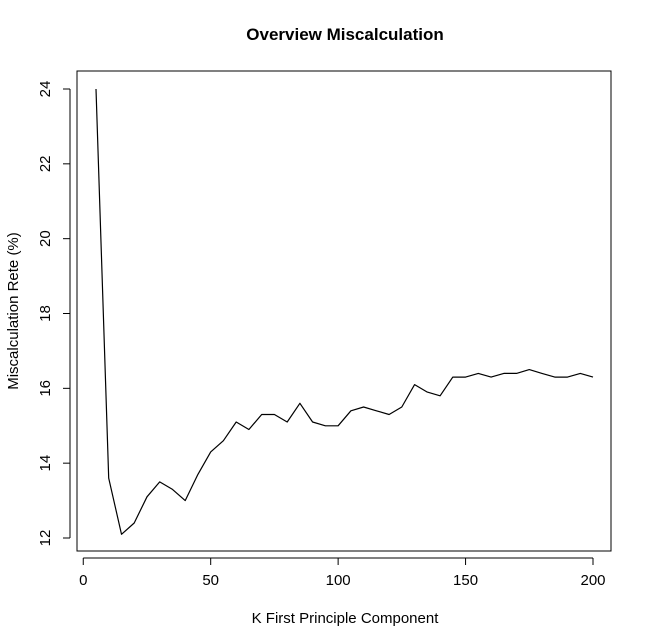 The image size is (647, 634). Describe the element at coordinates (45, 313) in the screenshot. I see `y-tick-label: 18` at that location.